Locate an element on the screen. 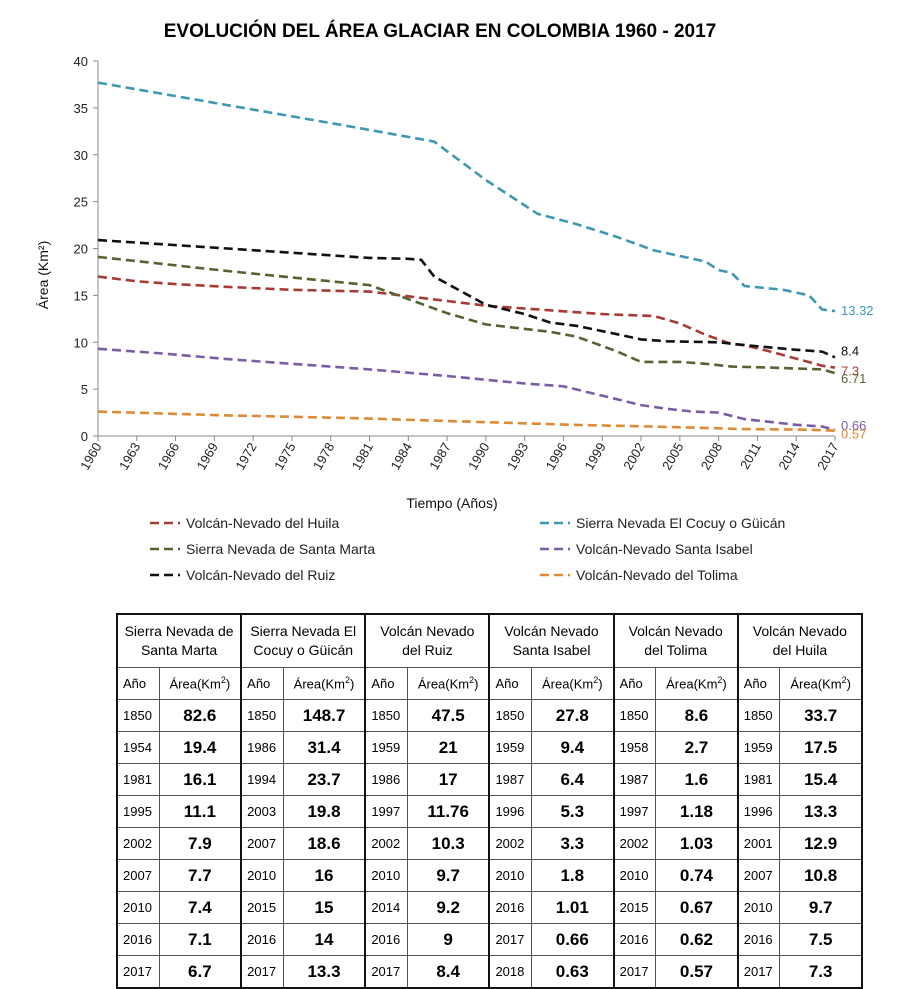 The height and width of the screenshot is (989, 910). area-value-cell: 7.3 is located at coordinates (821, 972).